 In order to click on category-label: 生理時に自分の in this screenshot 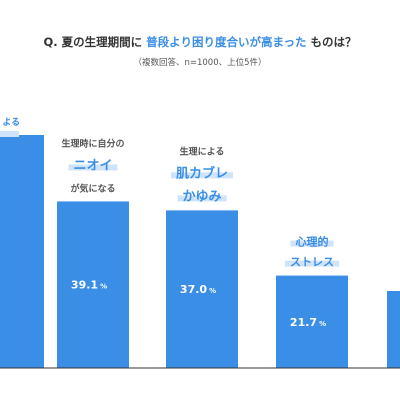, I will do `click(92, 143)`.